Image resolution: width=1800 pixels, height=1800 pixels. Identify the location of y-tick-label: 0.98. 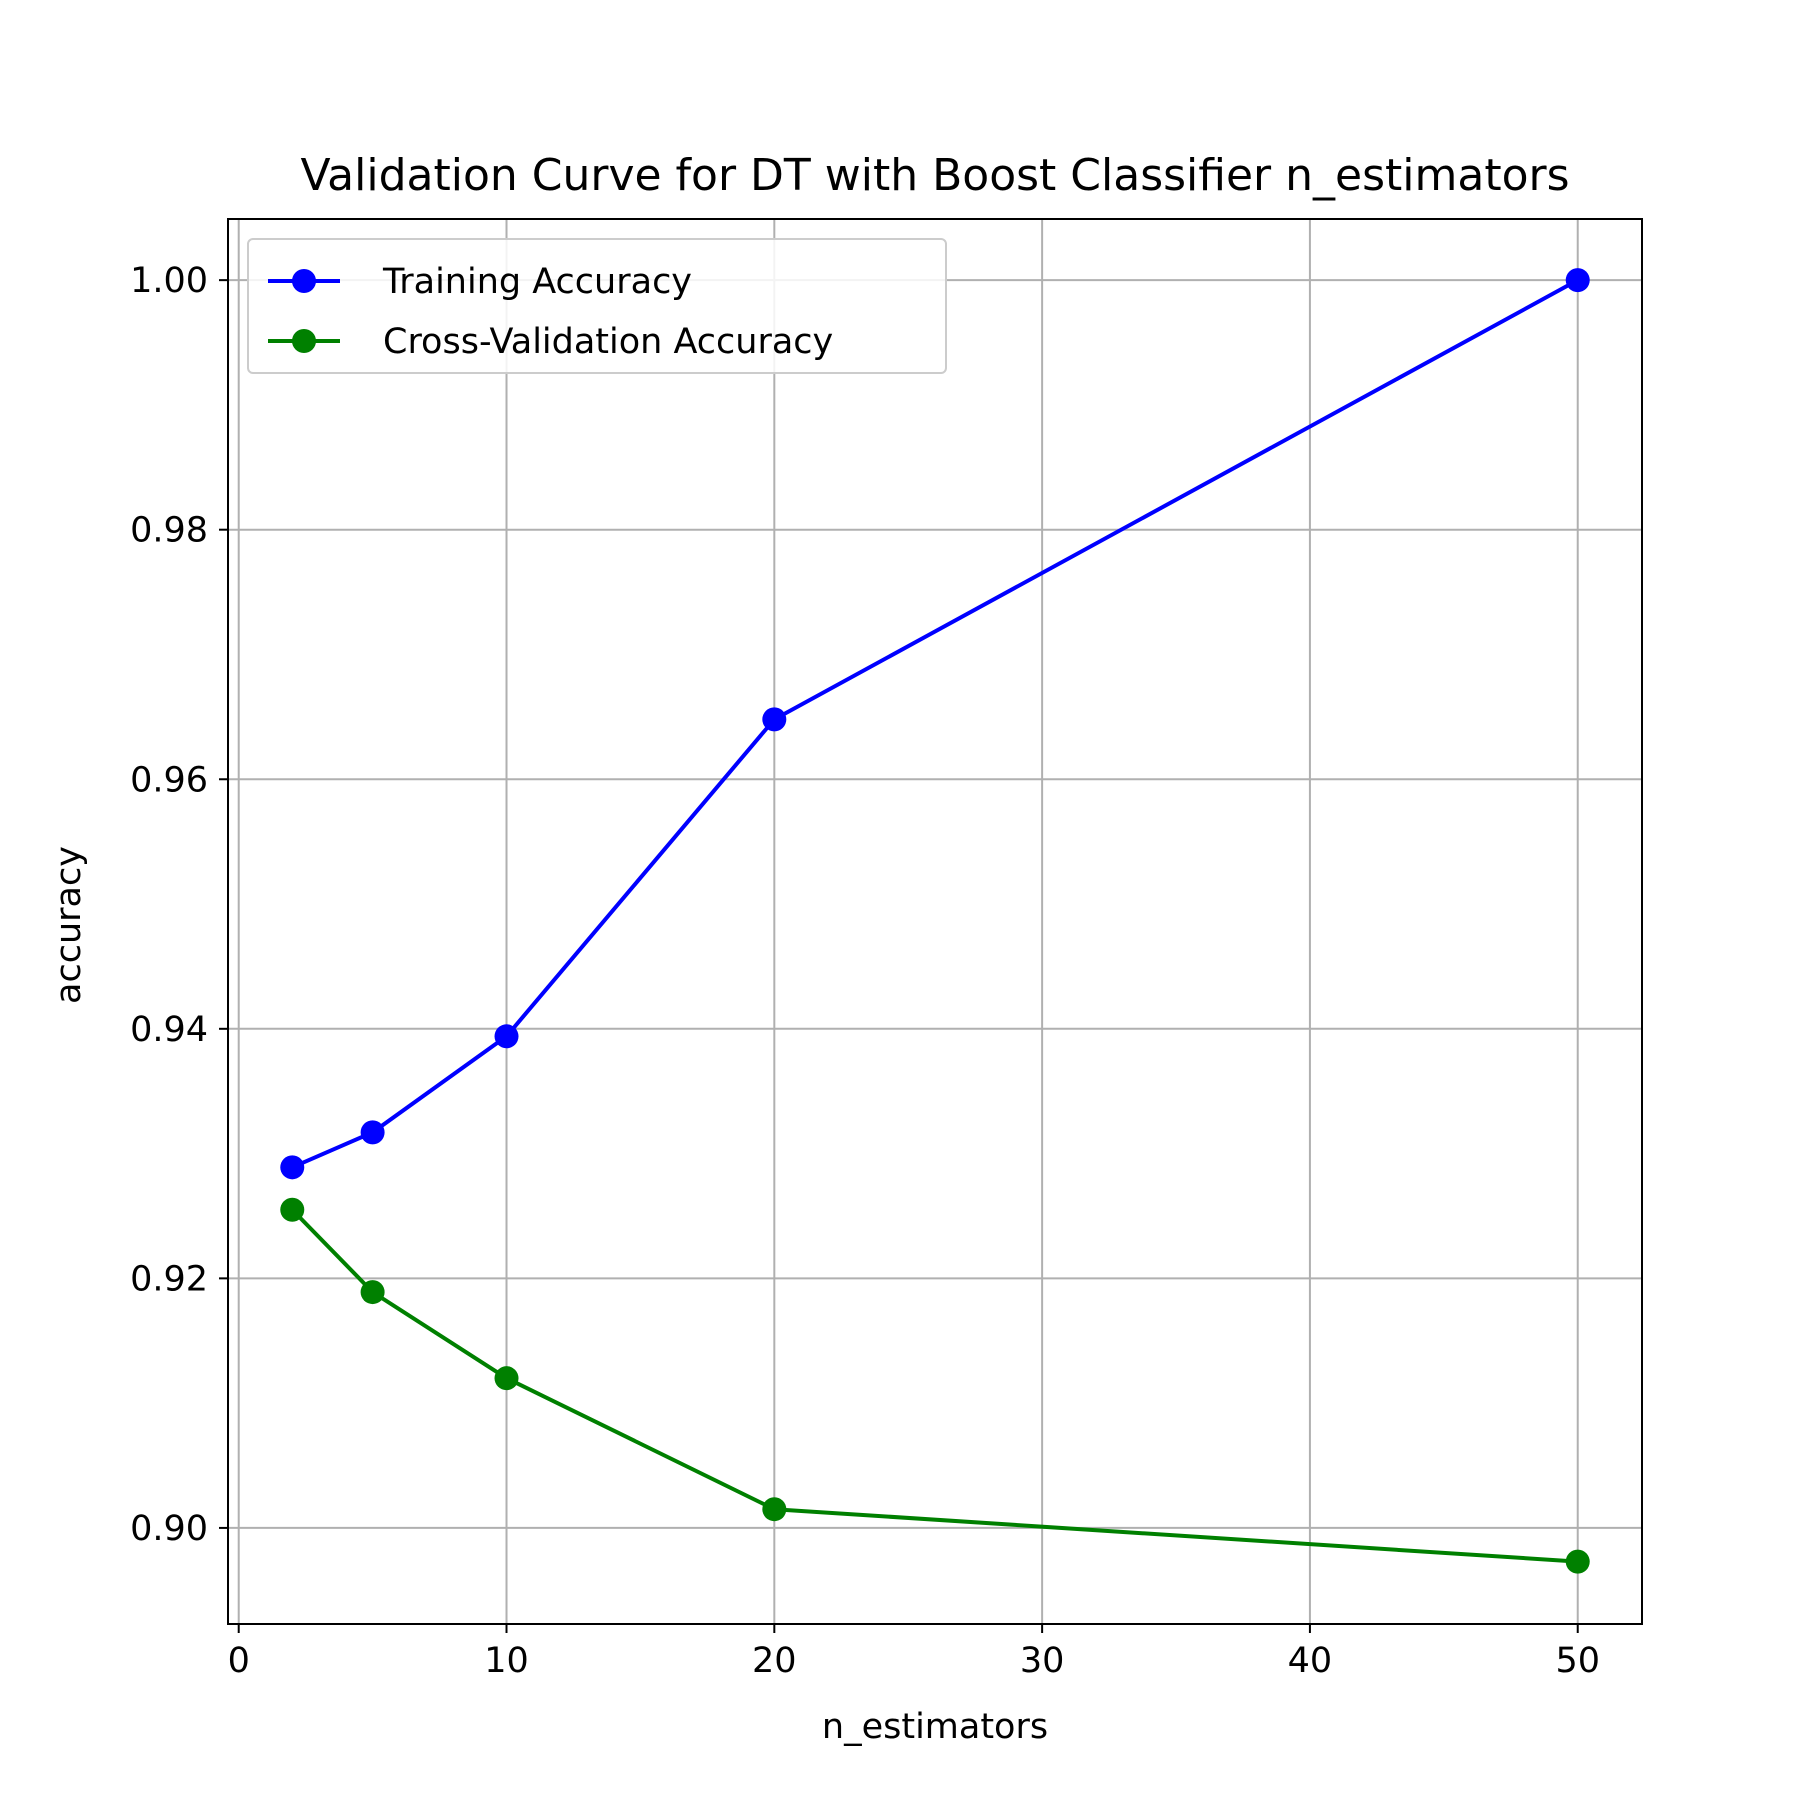
(169, 531).